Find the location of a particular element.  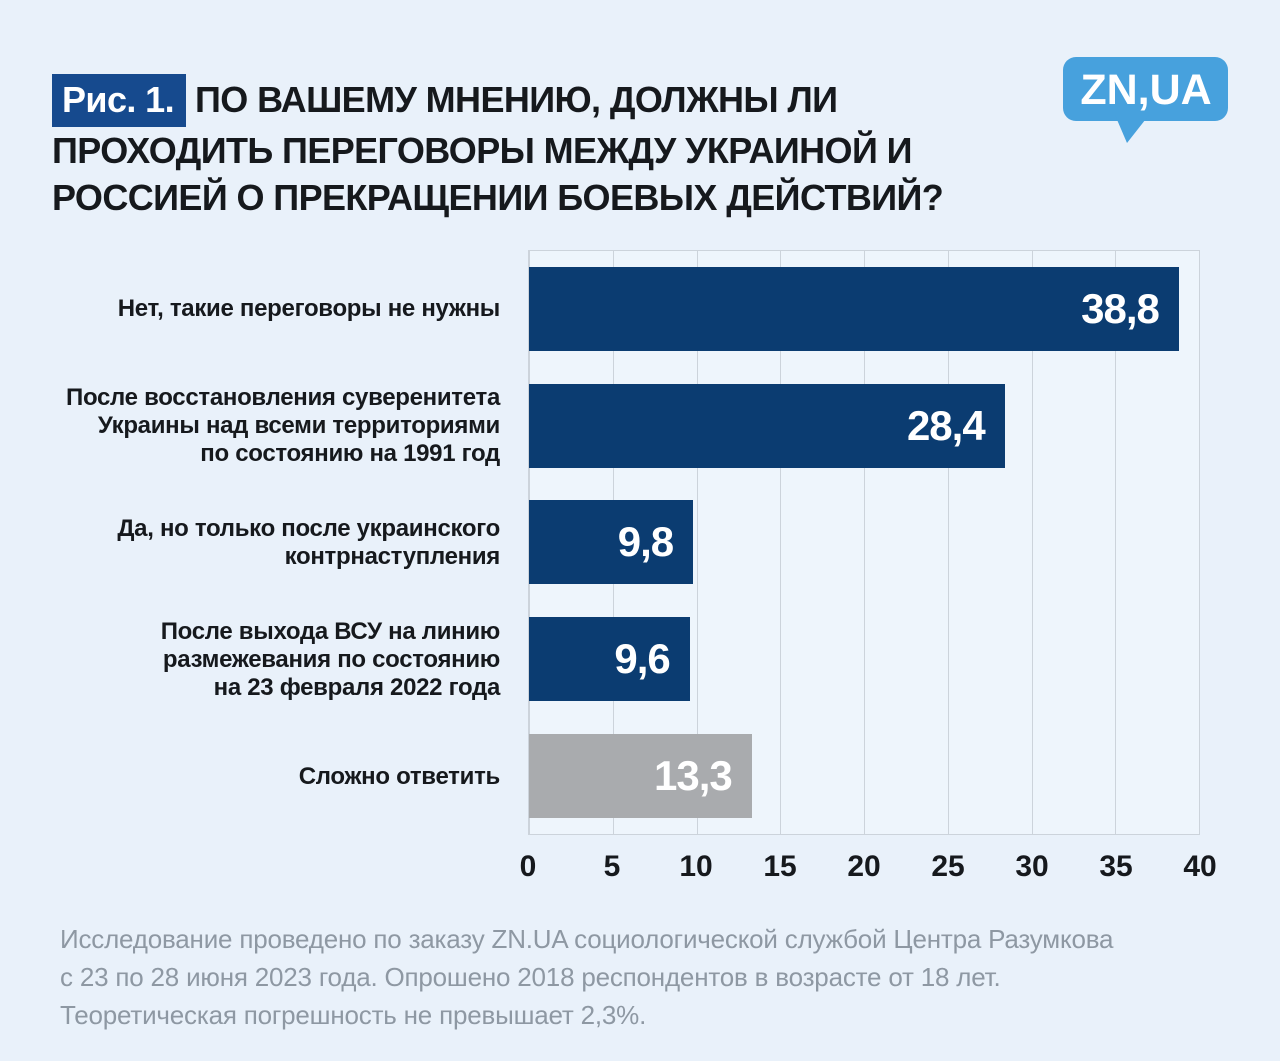

bar-value-label: 28,4 is located at coordinates (946, 425).